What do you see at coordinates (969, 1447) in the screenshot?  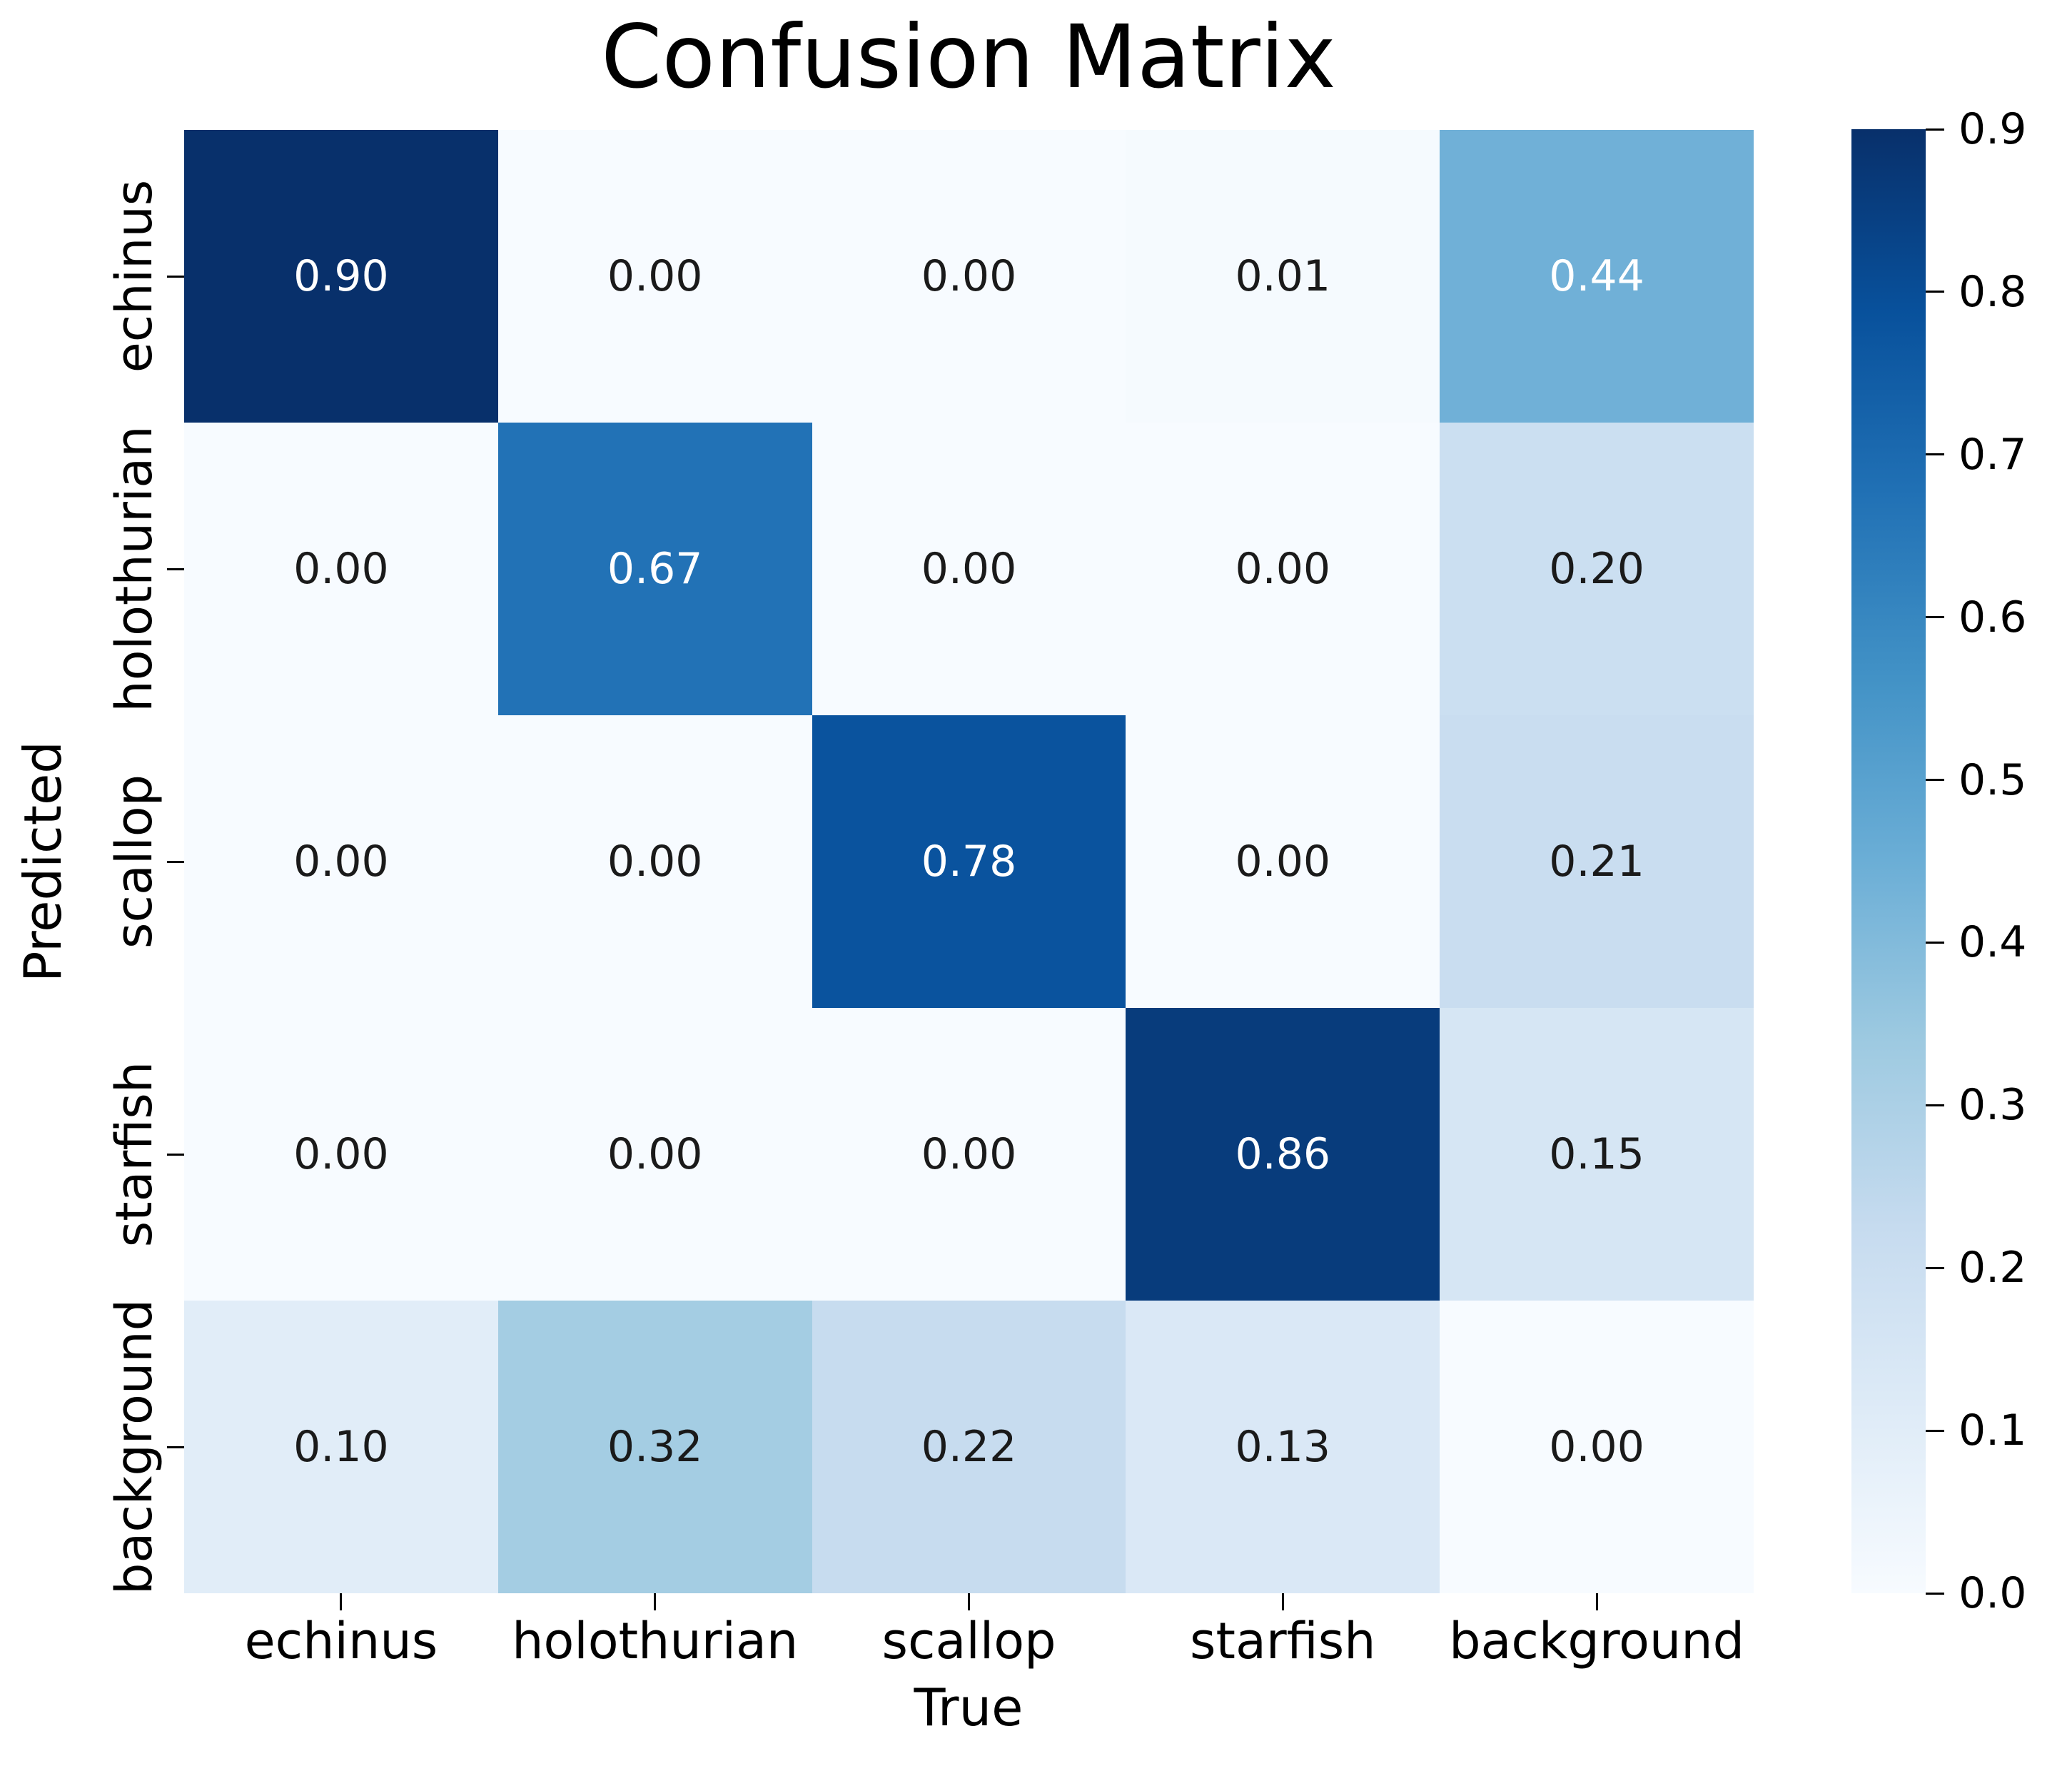 I see `matrix-cell-background-scallop: 0.22` at bounding box center [969, 1447].